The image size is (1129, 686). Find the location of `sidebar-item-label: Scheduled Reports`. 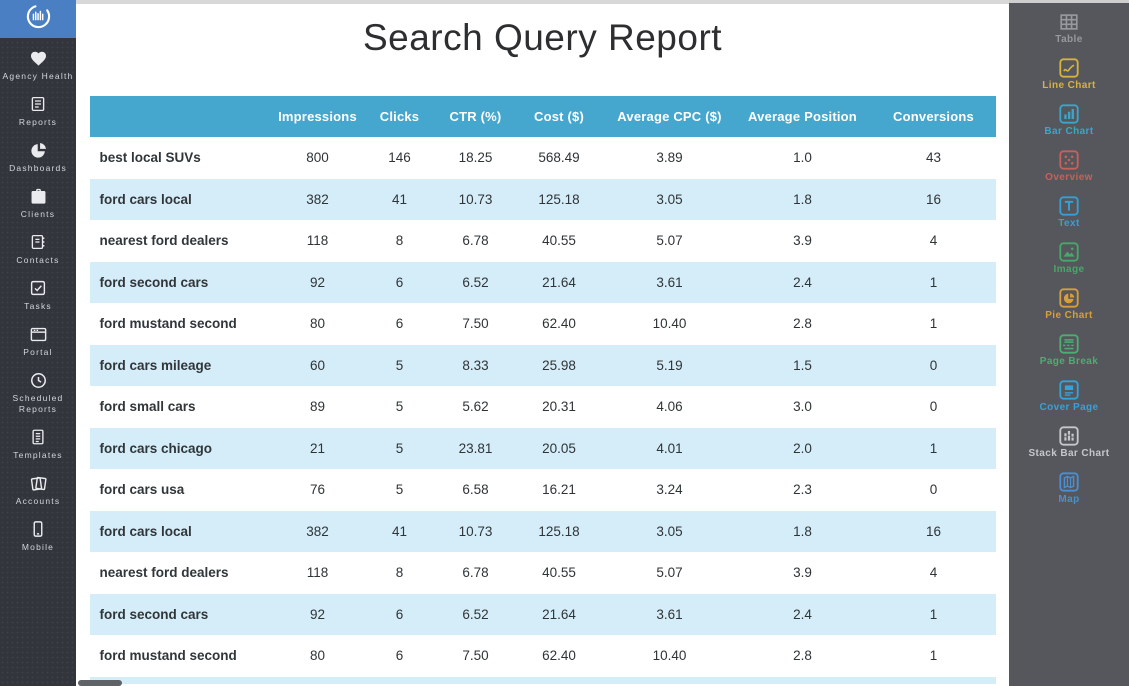

sidebar-item-label: Scheduled Reports is located at coordinates (38, 403).